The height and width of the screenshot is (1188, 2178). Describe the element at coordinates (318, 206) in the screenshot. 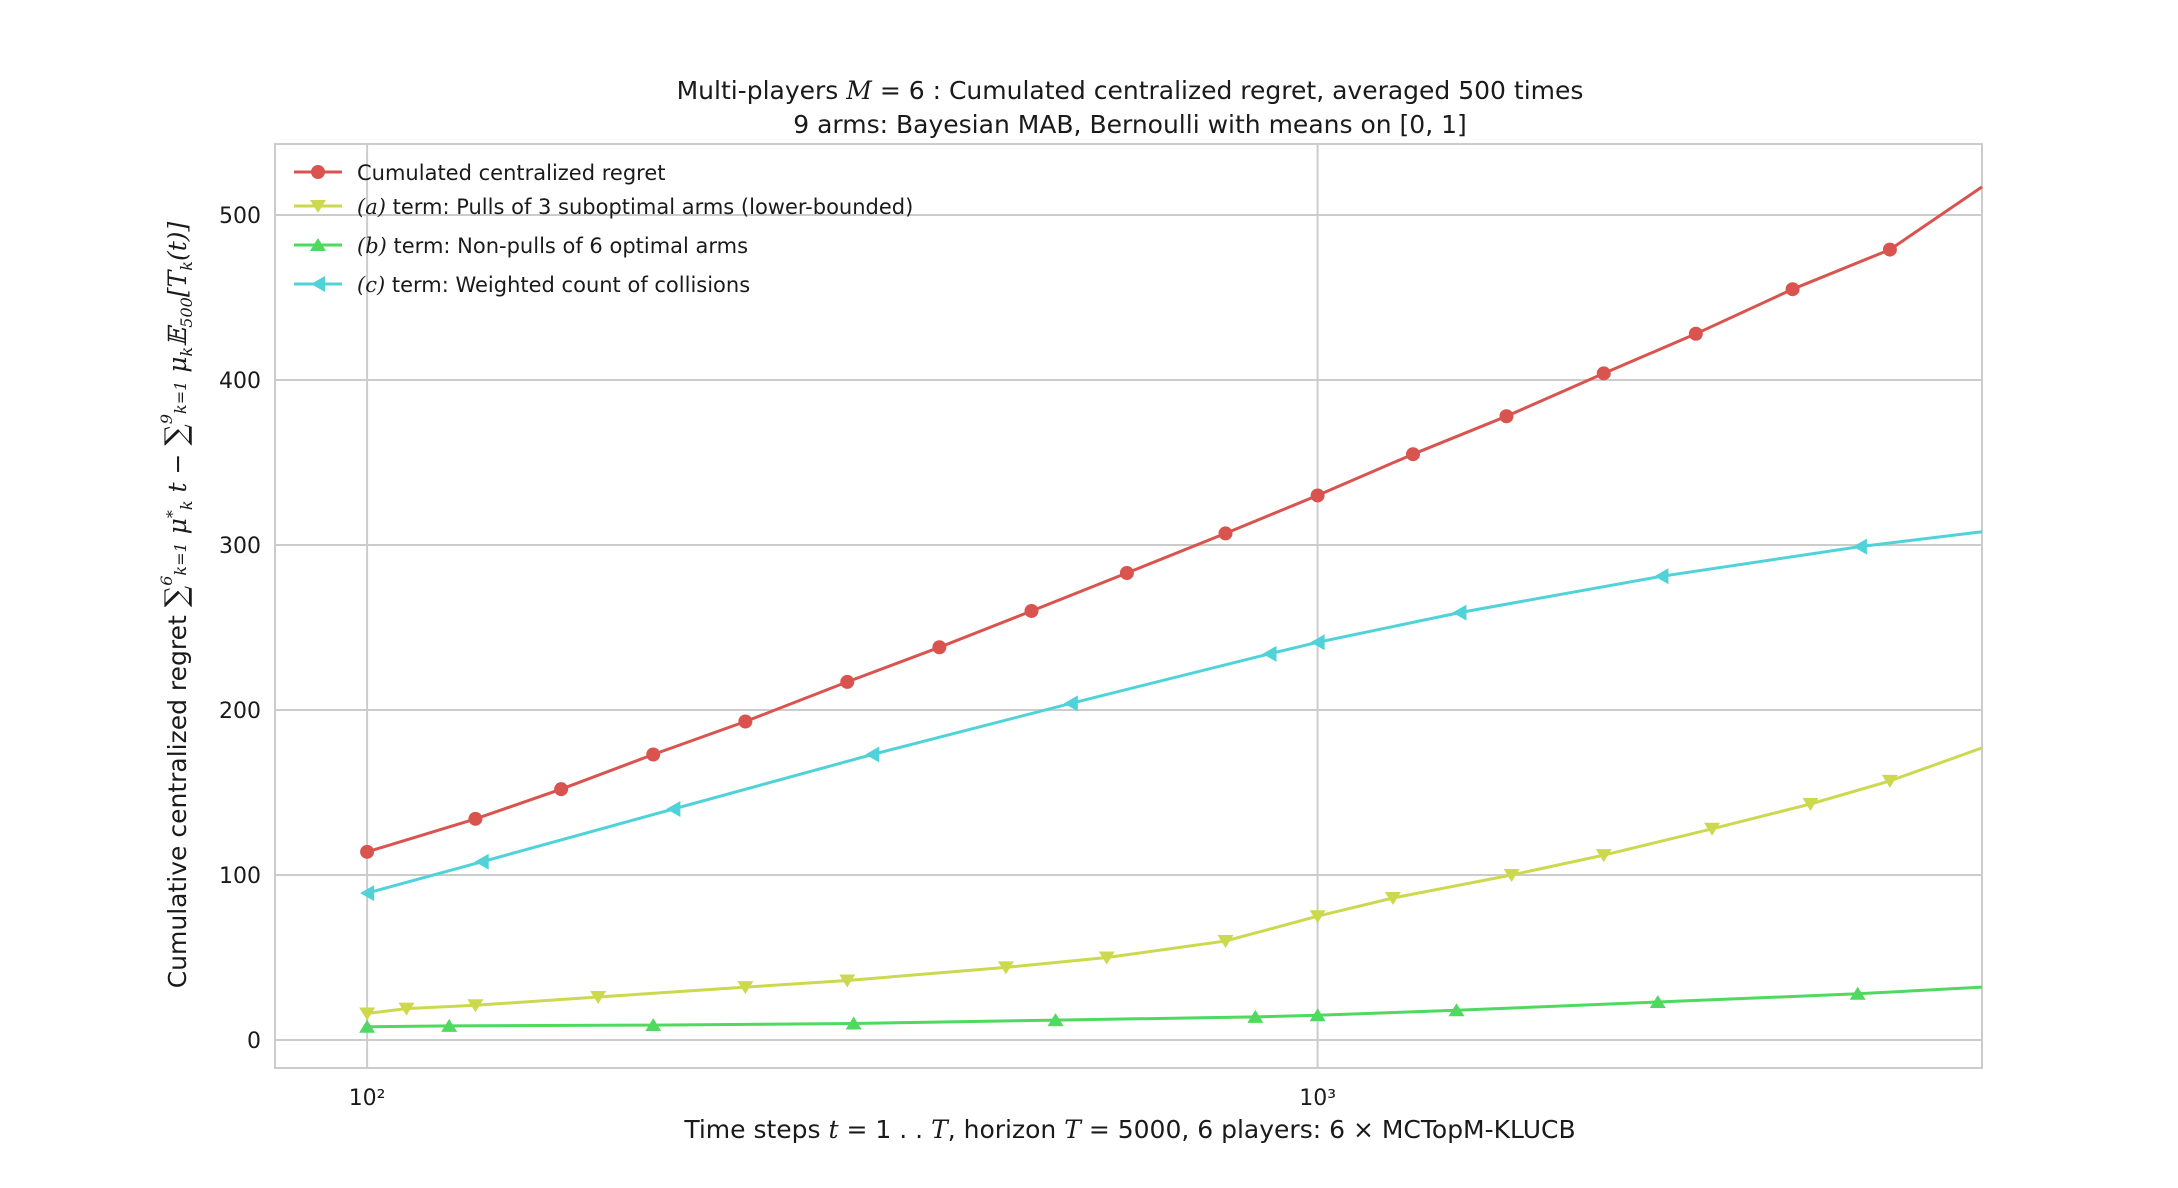

I see `legend-marker-a` at that location.